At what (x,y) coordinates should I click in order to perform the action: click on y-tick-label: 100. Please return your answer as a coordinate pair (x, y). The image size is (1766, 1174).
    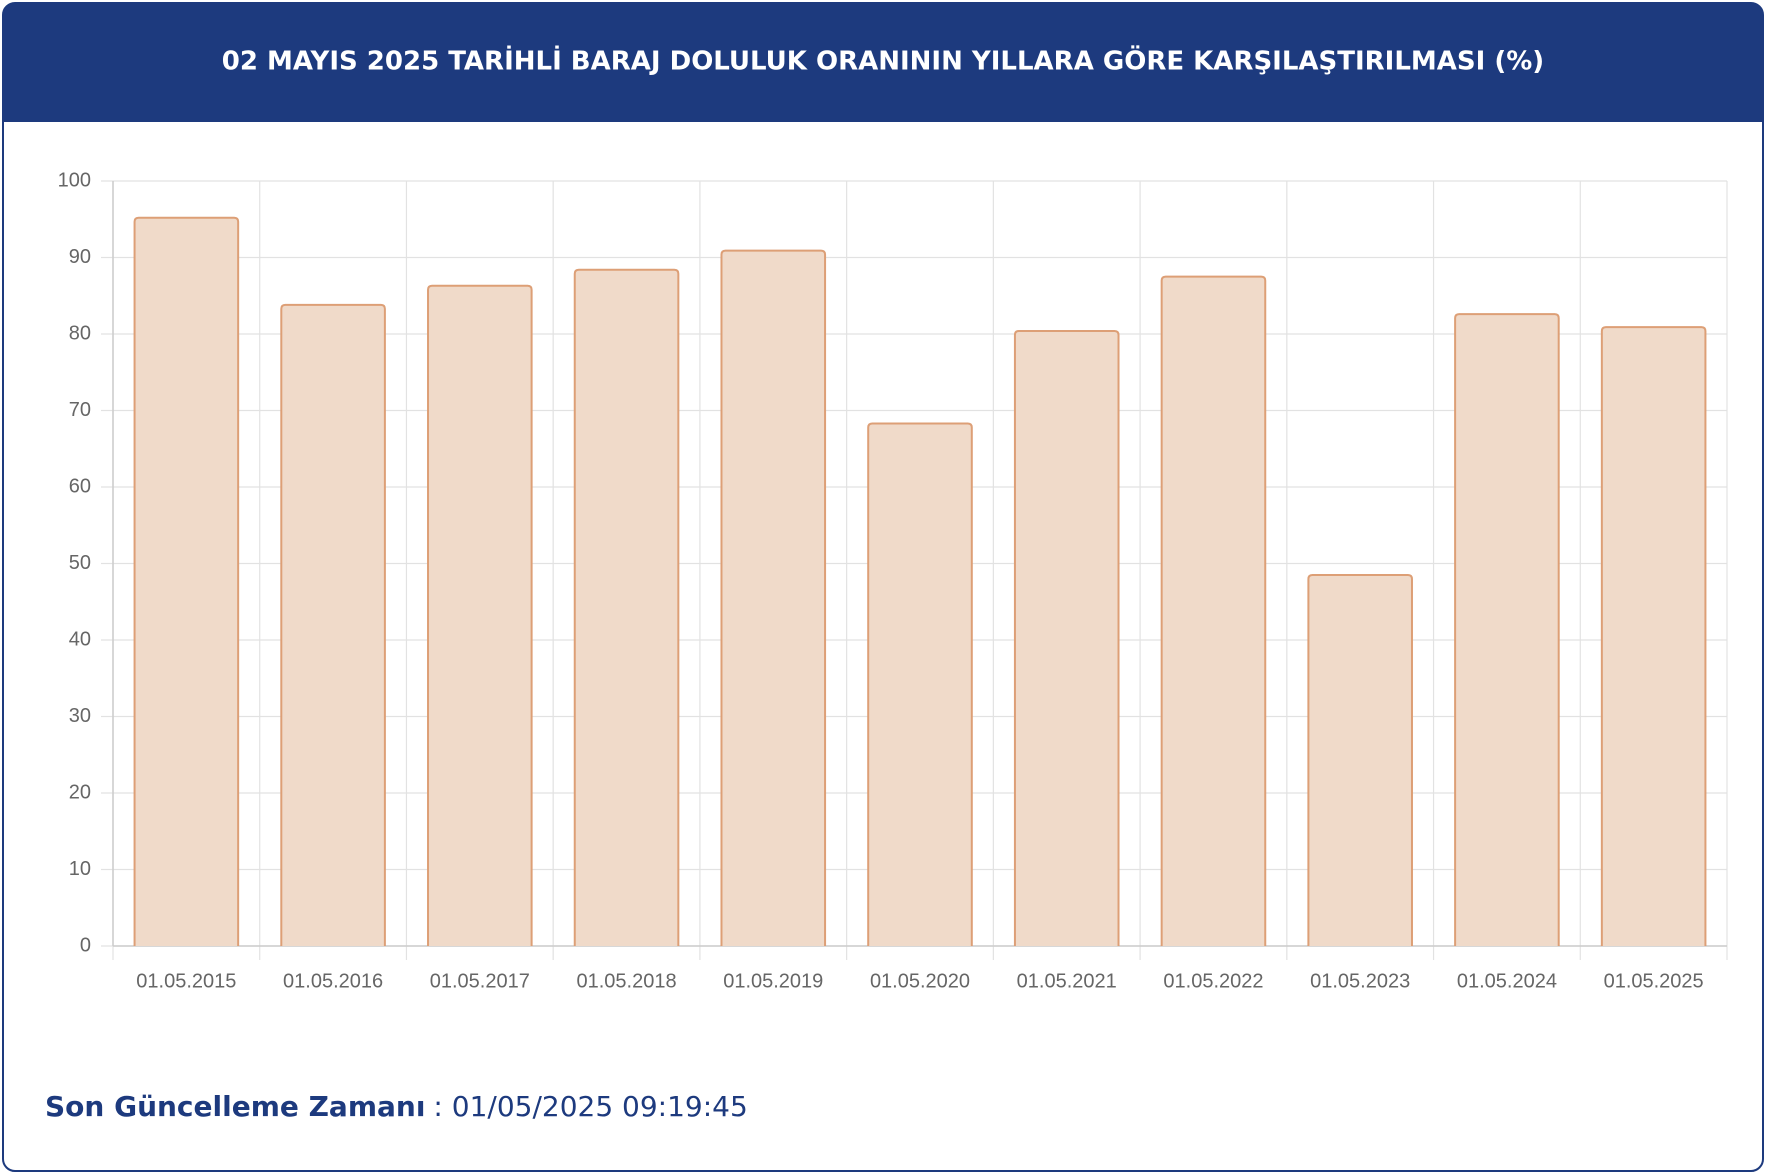
    Looking at the image, I should click on (74, 180).